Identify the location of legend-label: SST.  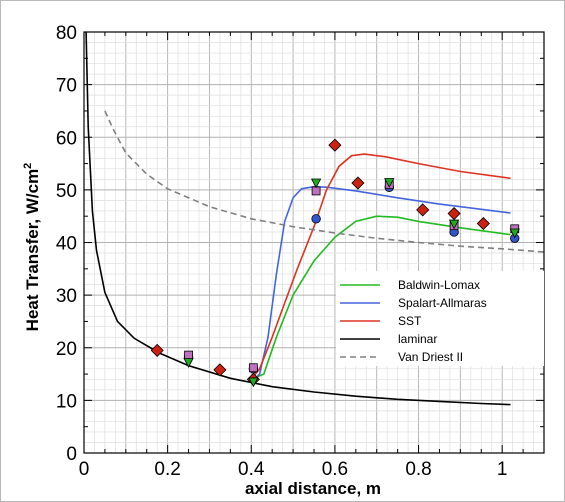
(410, 321).